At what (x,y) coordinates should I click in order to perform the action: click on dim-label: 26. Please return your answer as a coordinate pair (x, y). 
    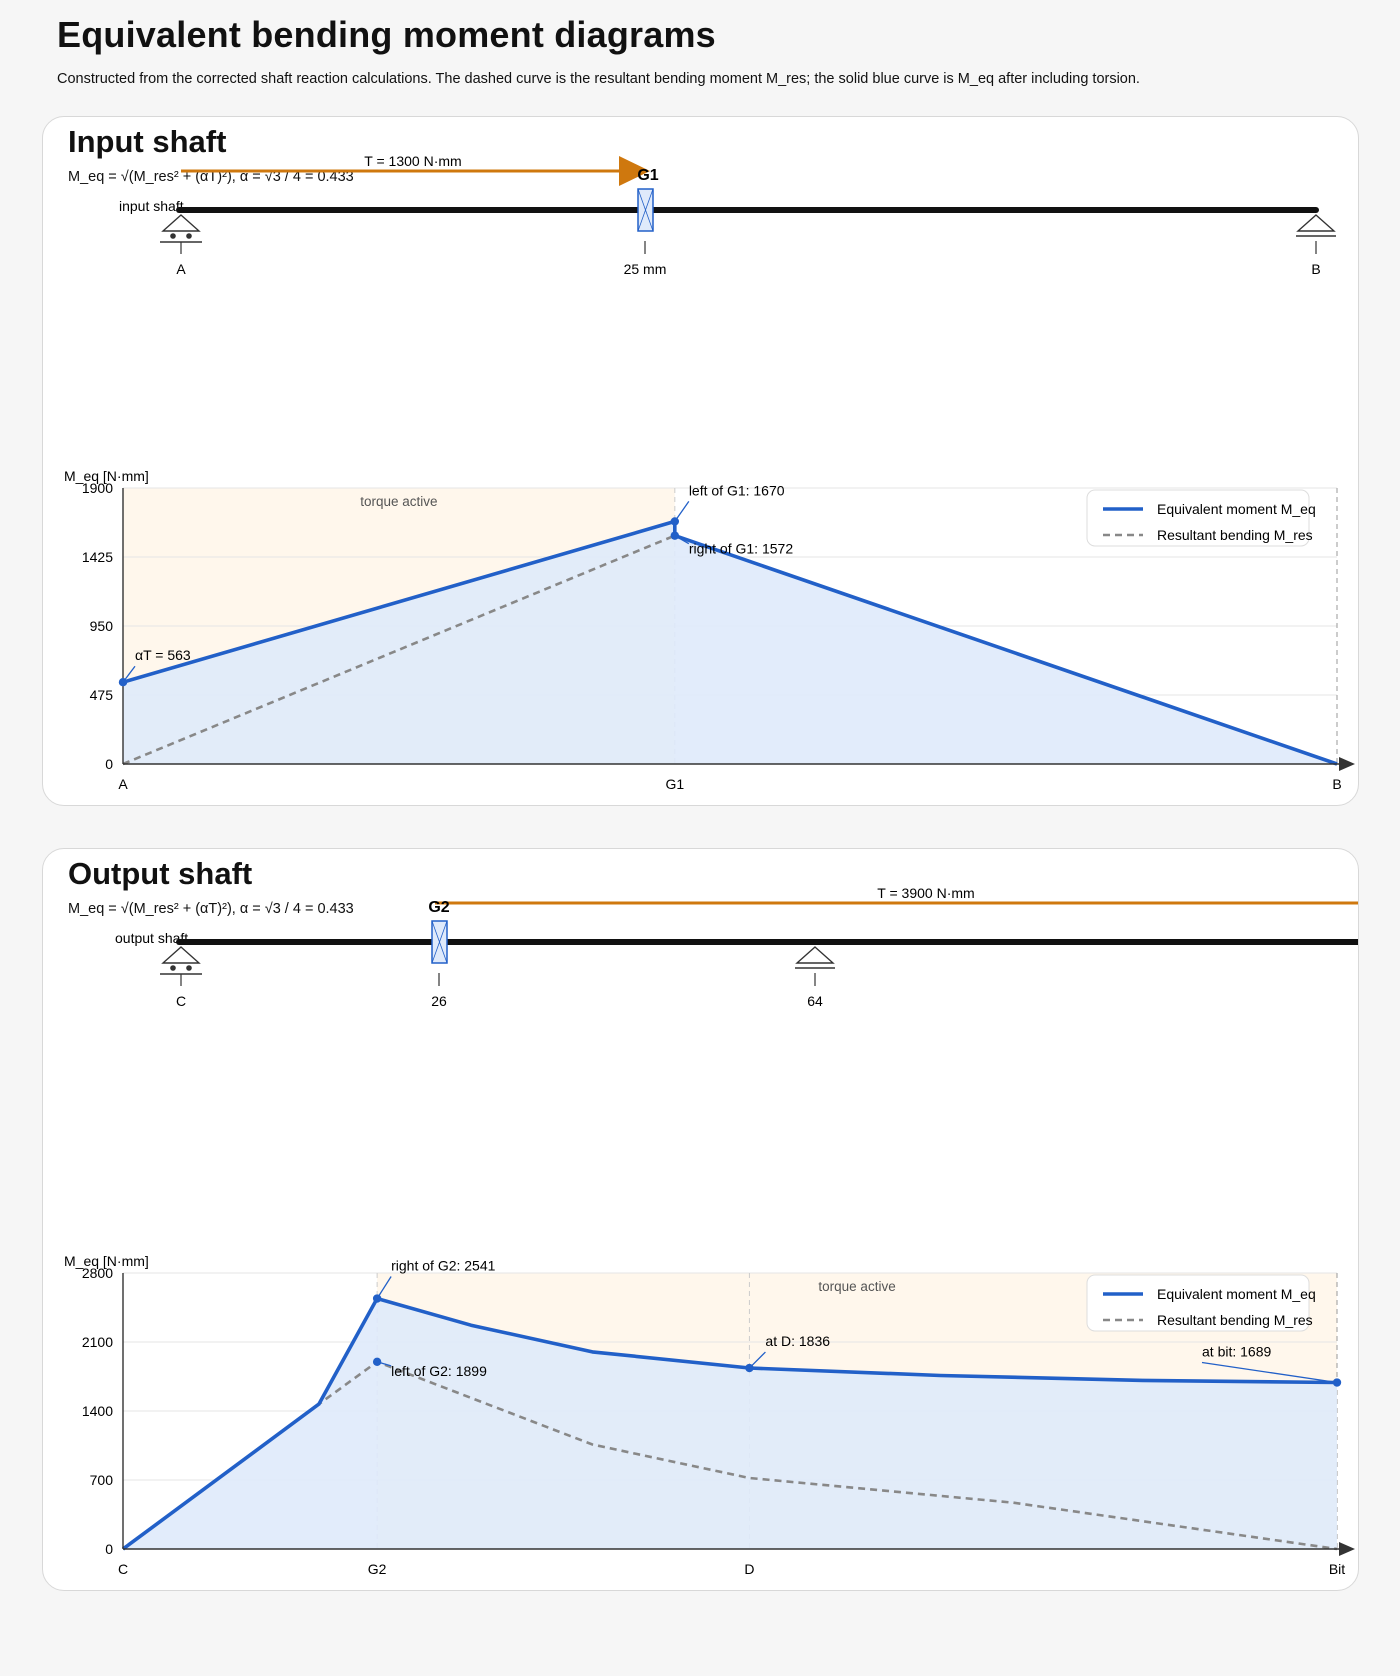
    Looking at the image, I should click on (439, 1001).